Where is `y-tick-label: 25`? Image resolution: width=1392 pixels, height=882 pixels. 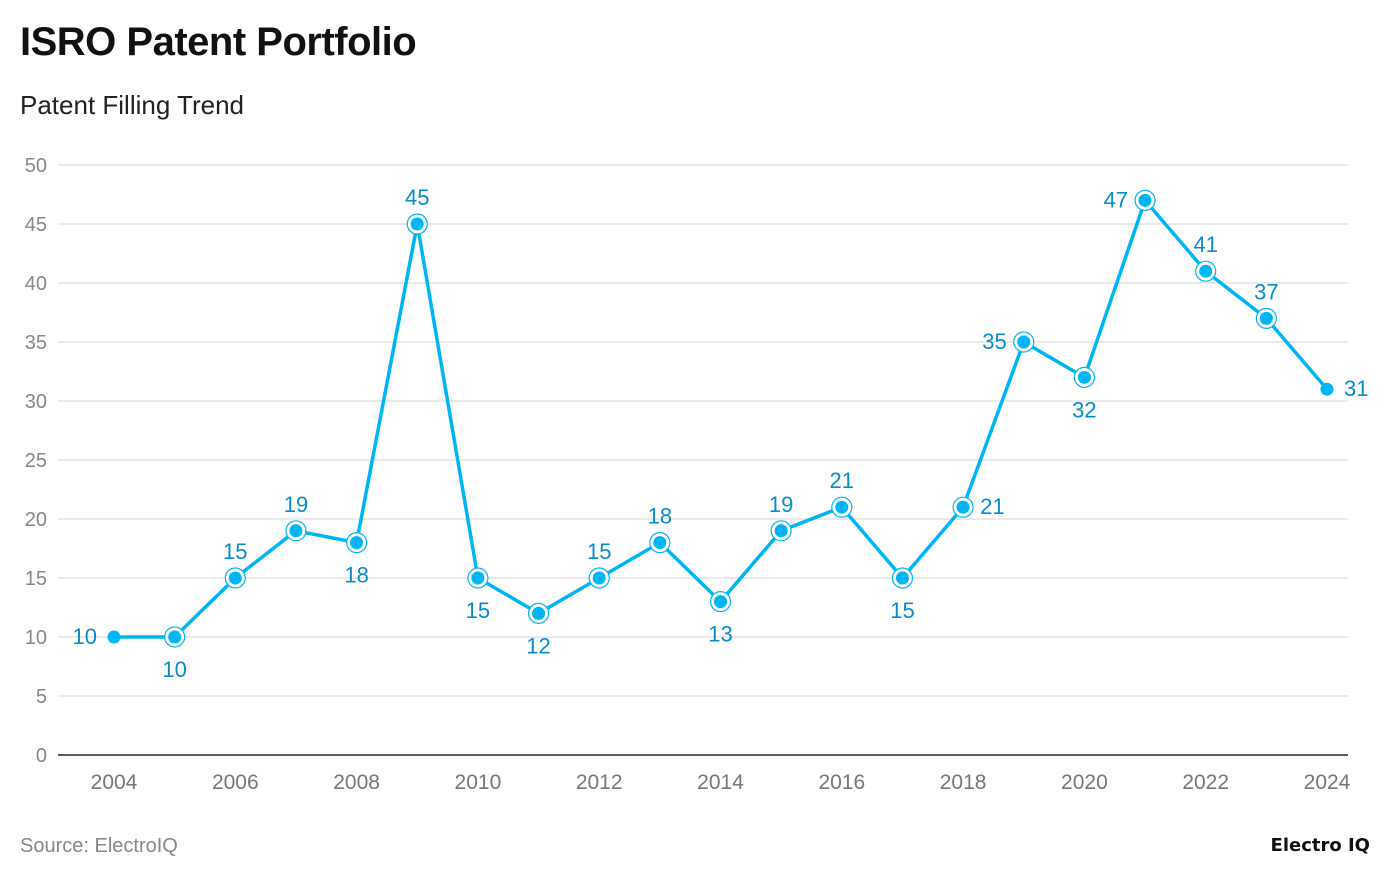
y-tick-label: 25 is located at coordinates (36, 461).